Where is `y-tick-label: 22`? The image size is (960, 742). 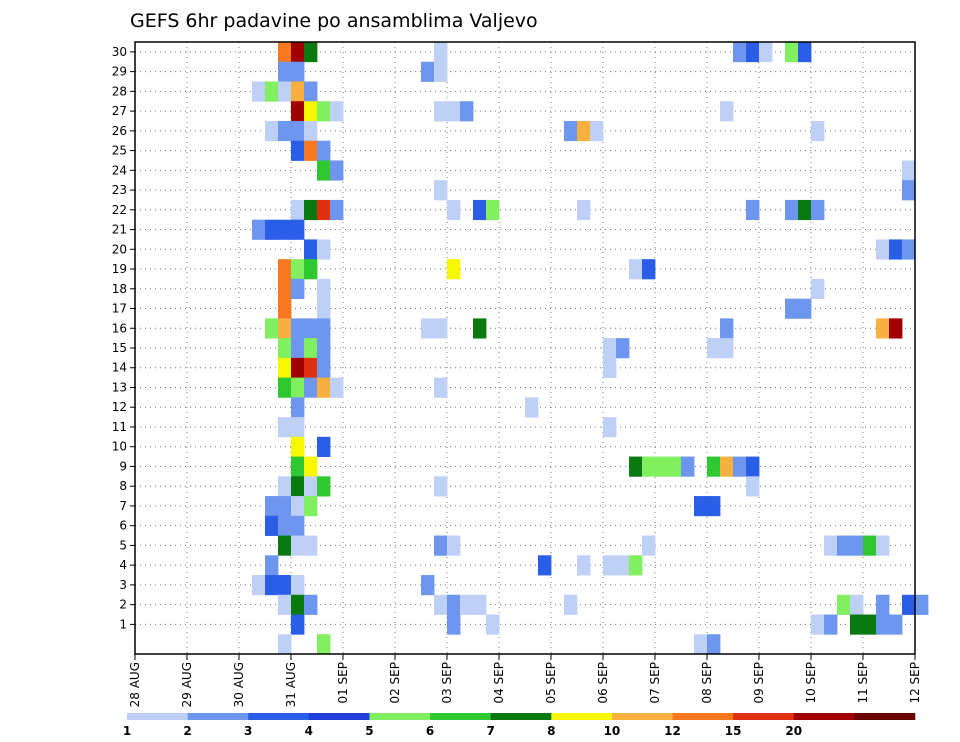
y-tick-label: 22 is located at coordinates (119, 210).